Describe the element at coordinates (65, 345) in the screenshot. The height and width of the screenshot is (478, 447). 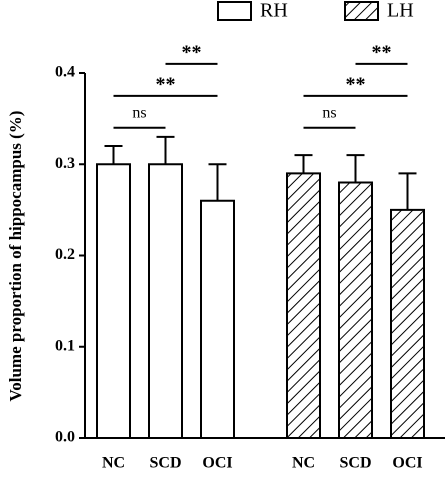
I see `y-tick-label: 0.1` at that location.